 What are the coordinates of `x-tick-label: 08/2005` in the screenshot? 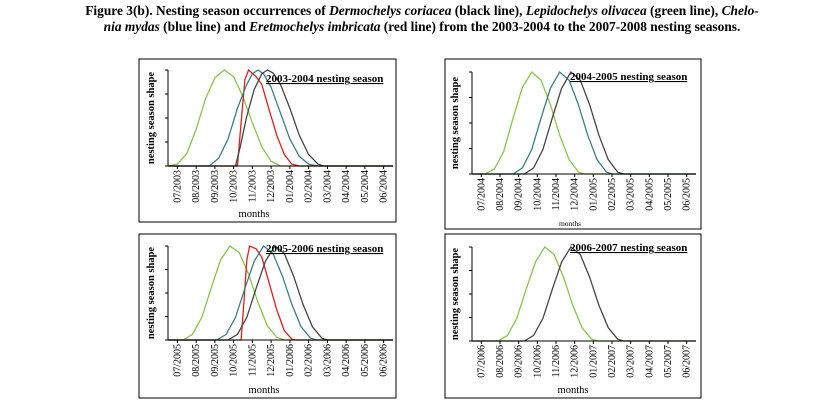 It's located at (196, 360).